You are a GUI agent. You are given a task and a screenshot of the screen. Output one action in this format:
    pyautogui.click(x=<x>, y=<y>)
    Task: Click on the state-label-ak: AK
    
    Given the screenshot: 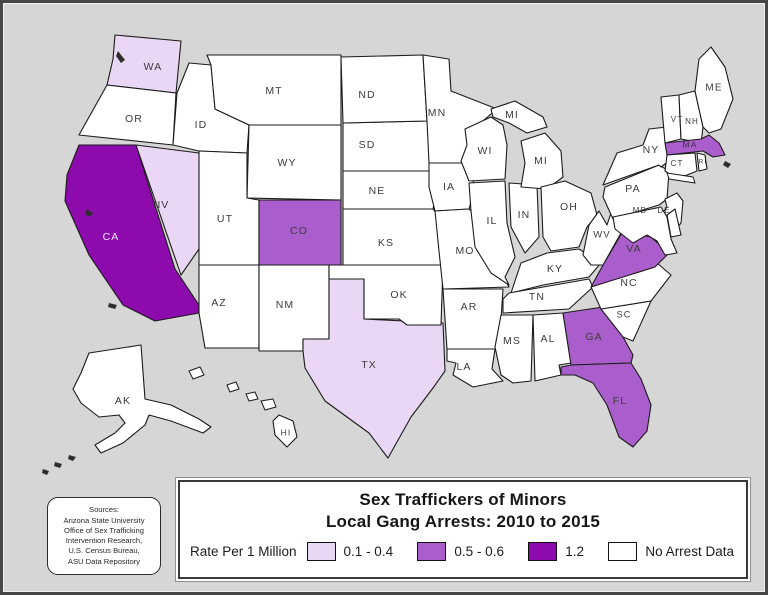 What is the action you would take?
    pyautogui.click(x=123, y=401)
    